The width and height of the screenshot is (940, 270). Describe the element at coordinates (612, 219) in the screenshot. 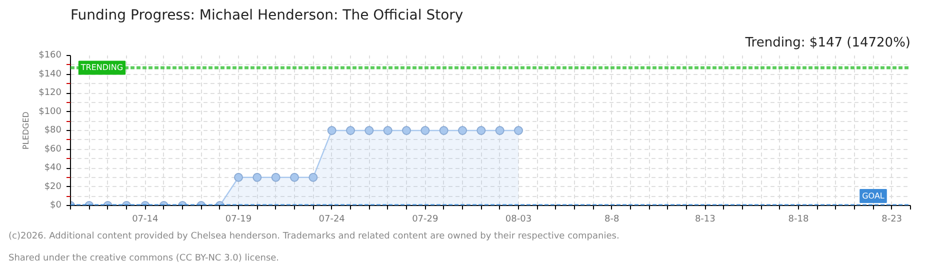

I see `x-tick-label: 8-8` at that location.